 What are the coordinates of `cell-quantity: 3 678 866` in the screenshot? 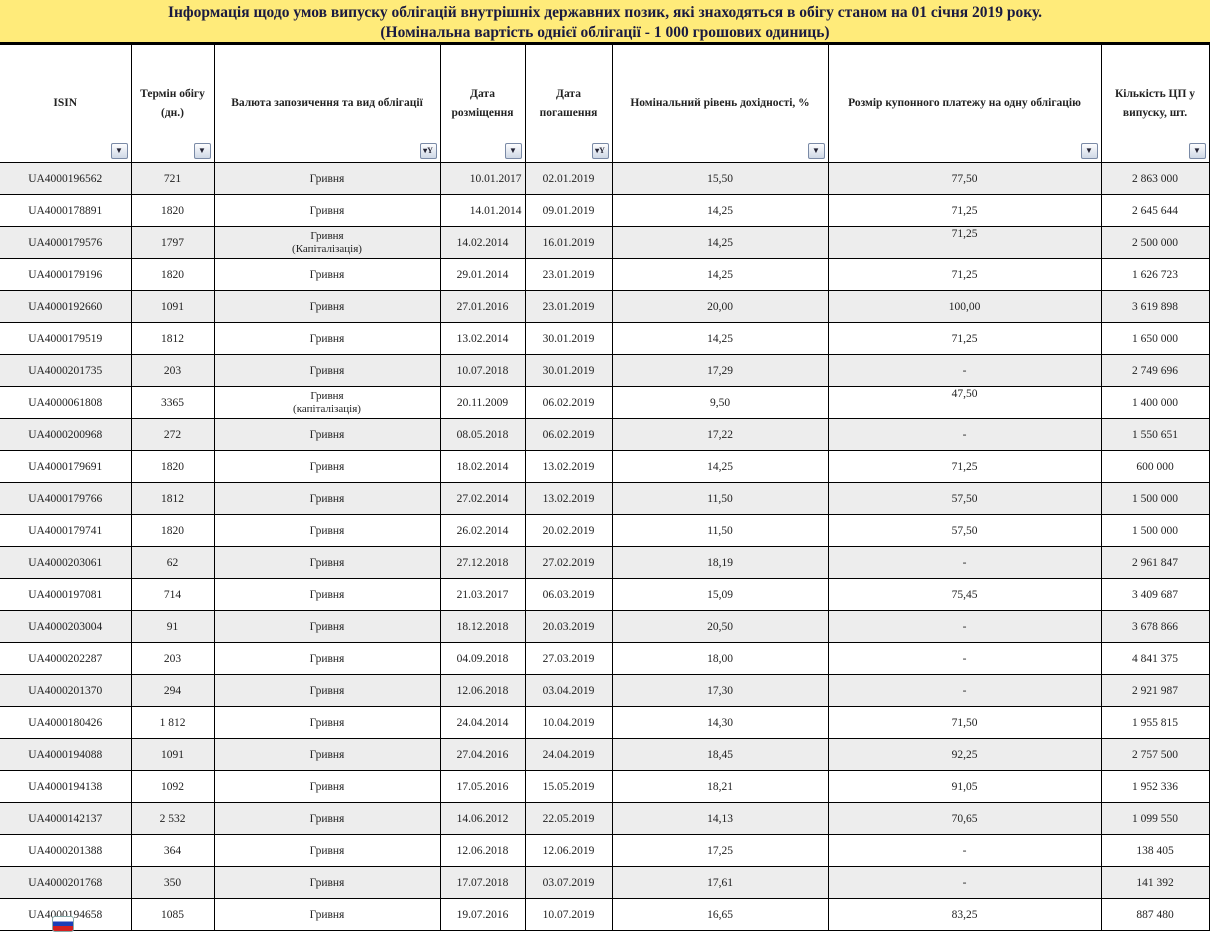 It's located at (1155, 626).